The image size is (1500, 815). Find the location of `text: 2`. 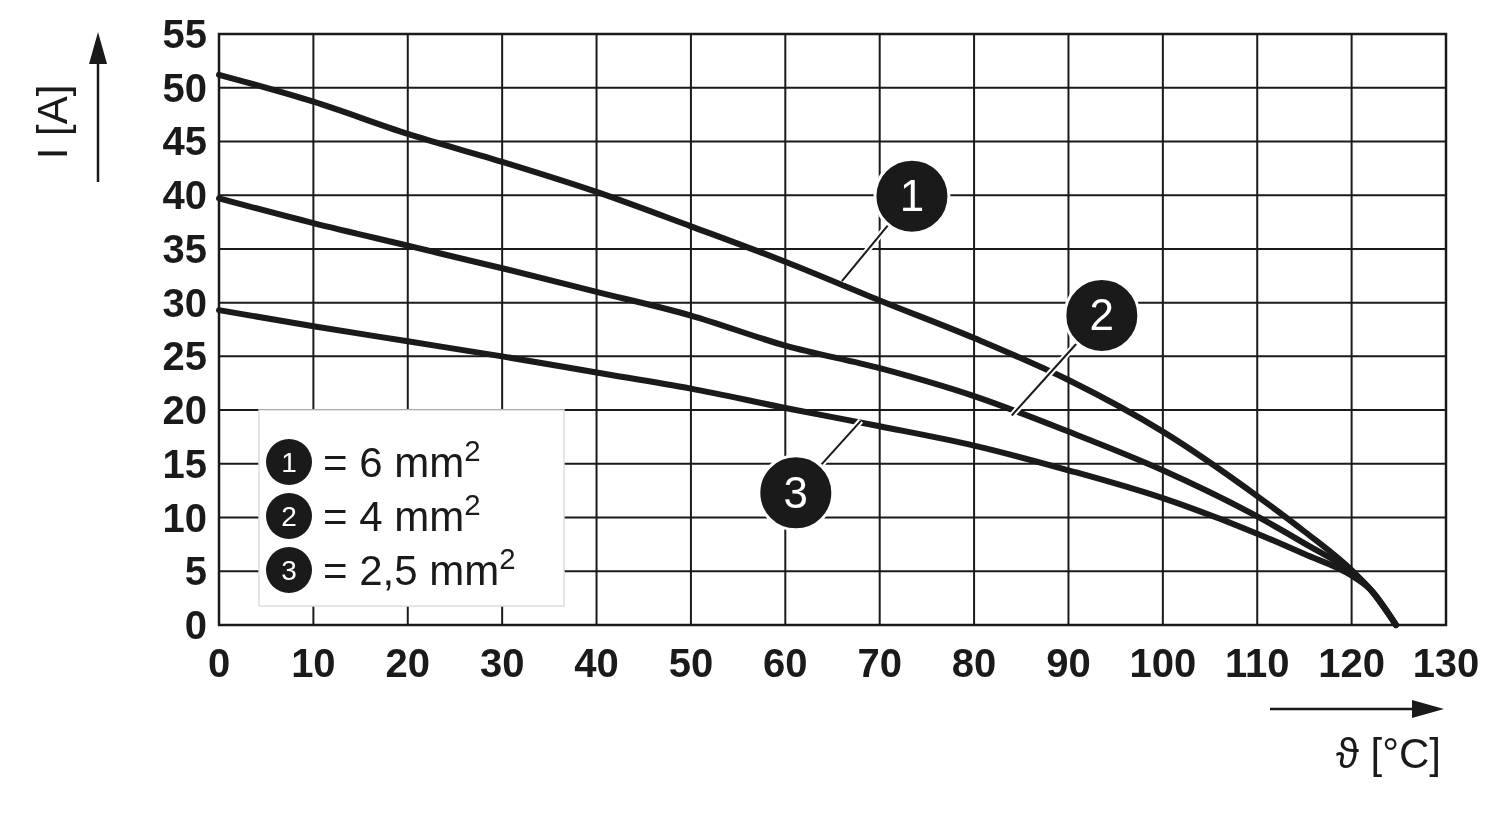

text: 2 is located at coordinates (289, 516).